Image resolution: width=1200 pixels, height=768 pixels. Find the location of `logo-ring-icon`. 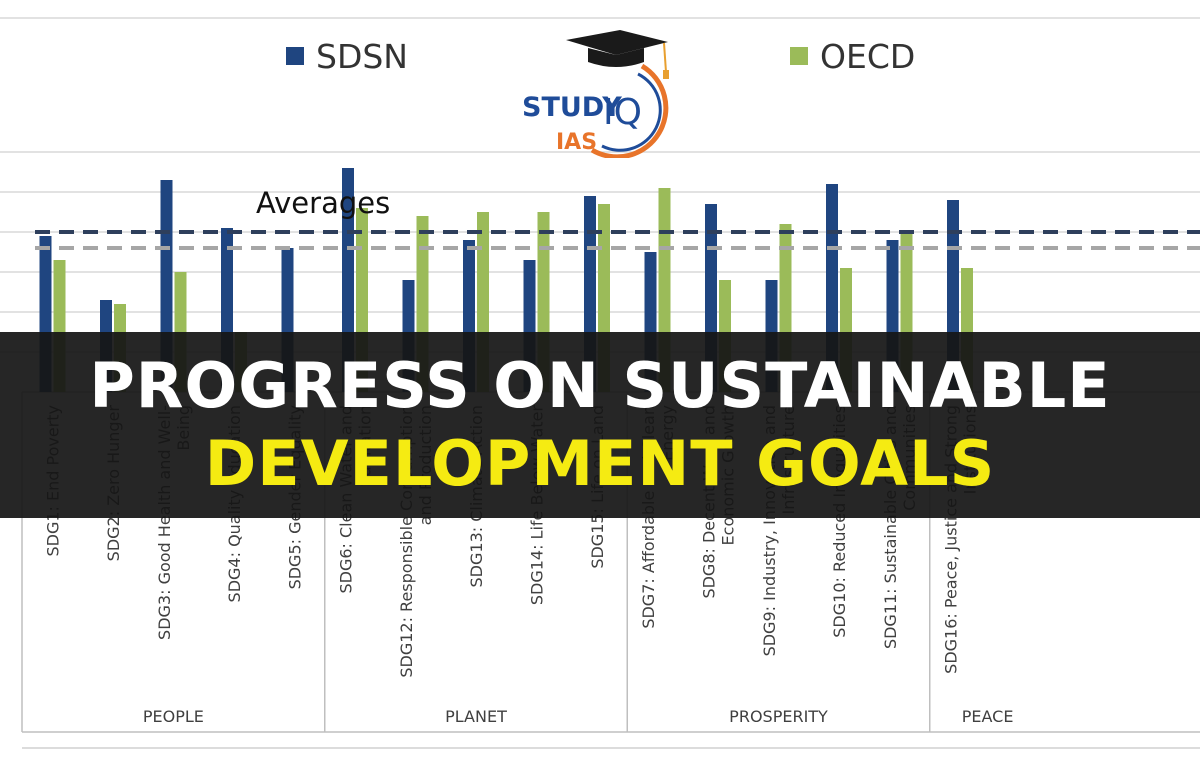

logo-ring-icon is located at coordinates (629, 111).